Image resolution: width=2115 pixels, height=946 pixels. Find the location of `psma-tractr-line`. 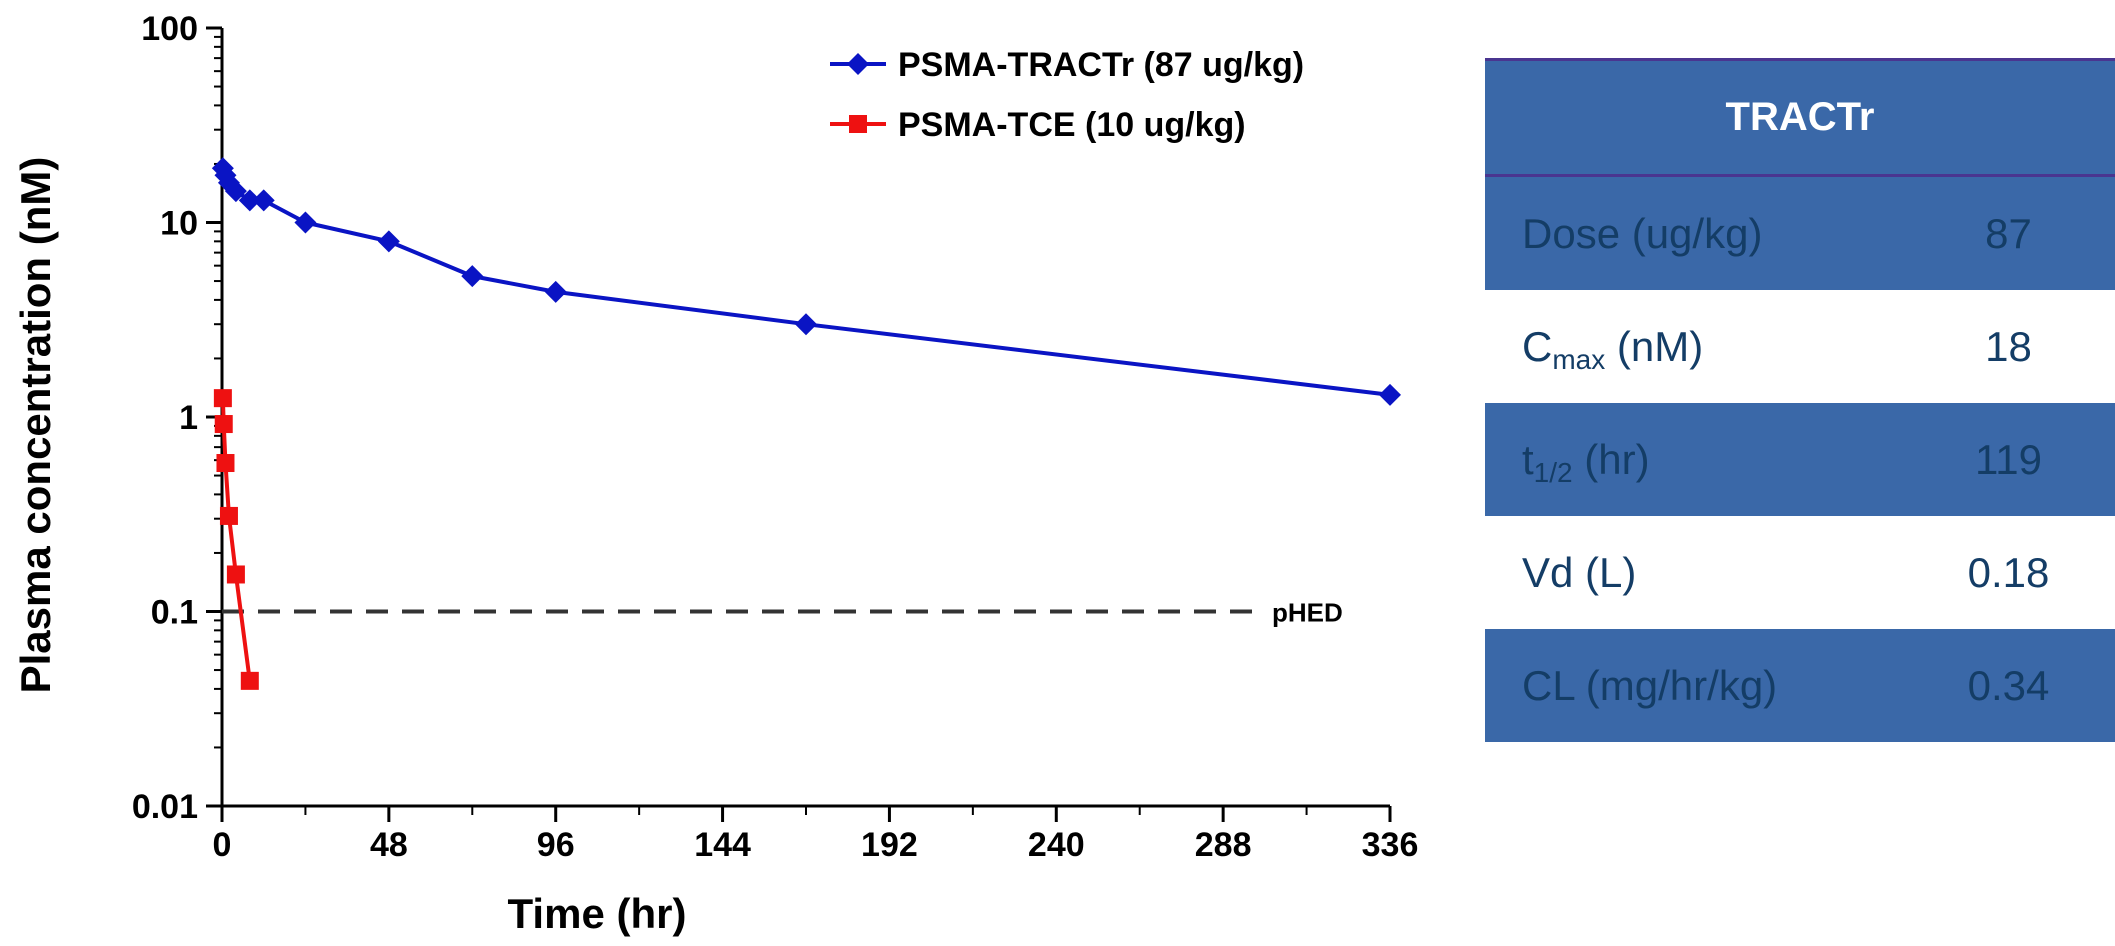

psma-tractr-line is located at coordinates (805, 282).